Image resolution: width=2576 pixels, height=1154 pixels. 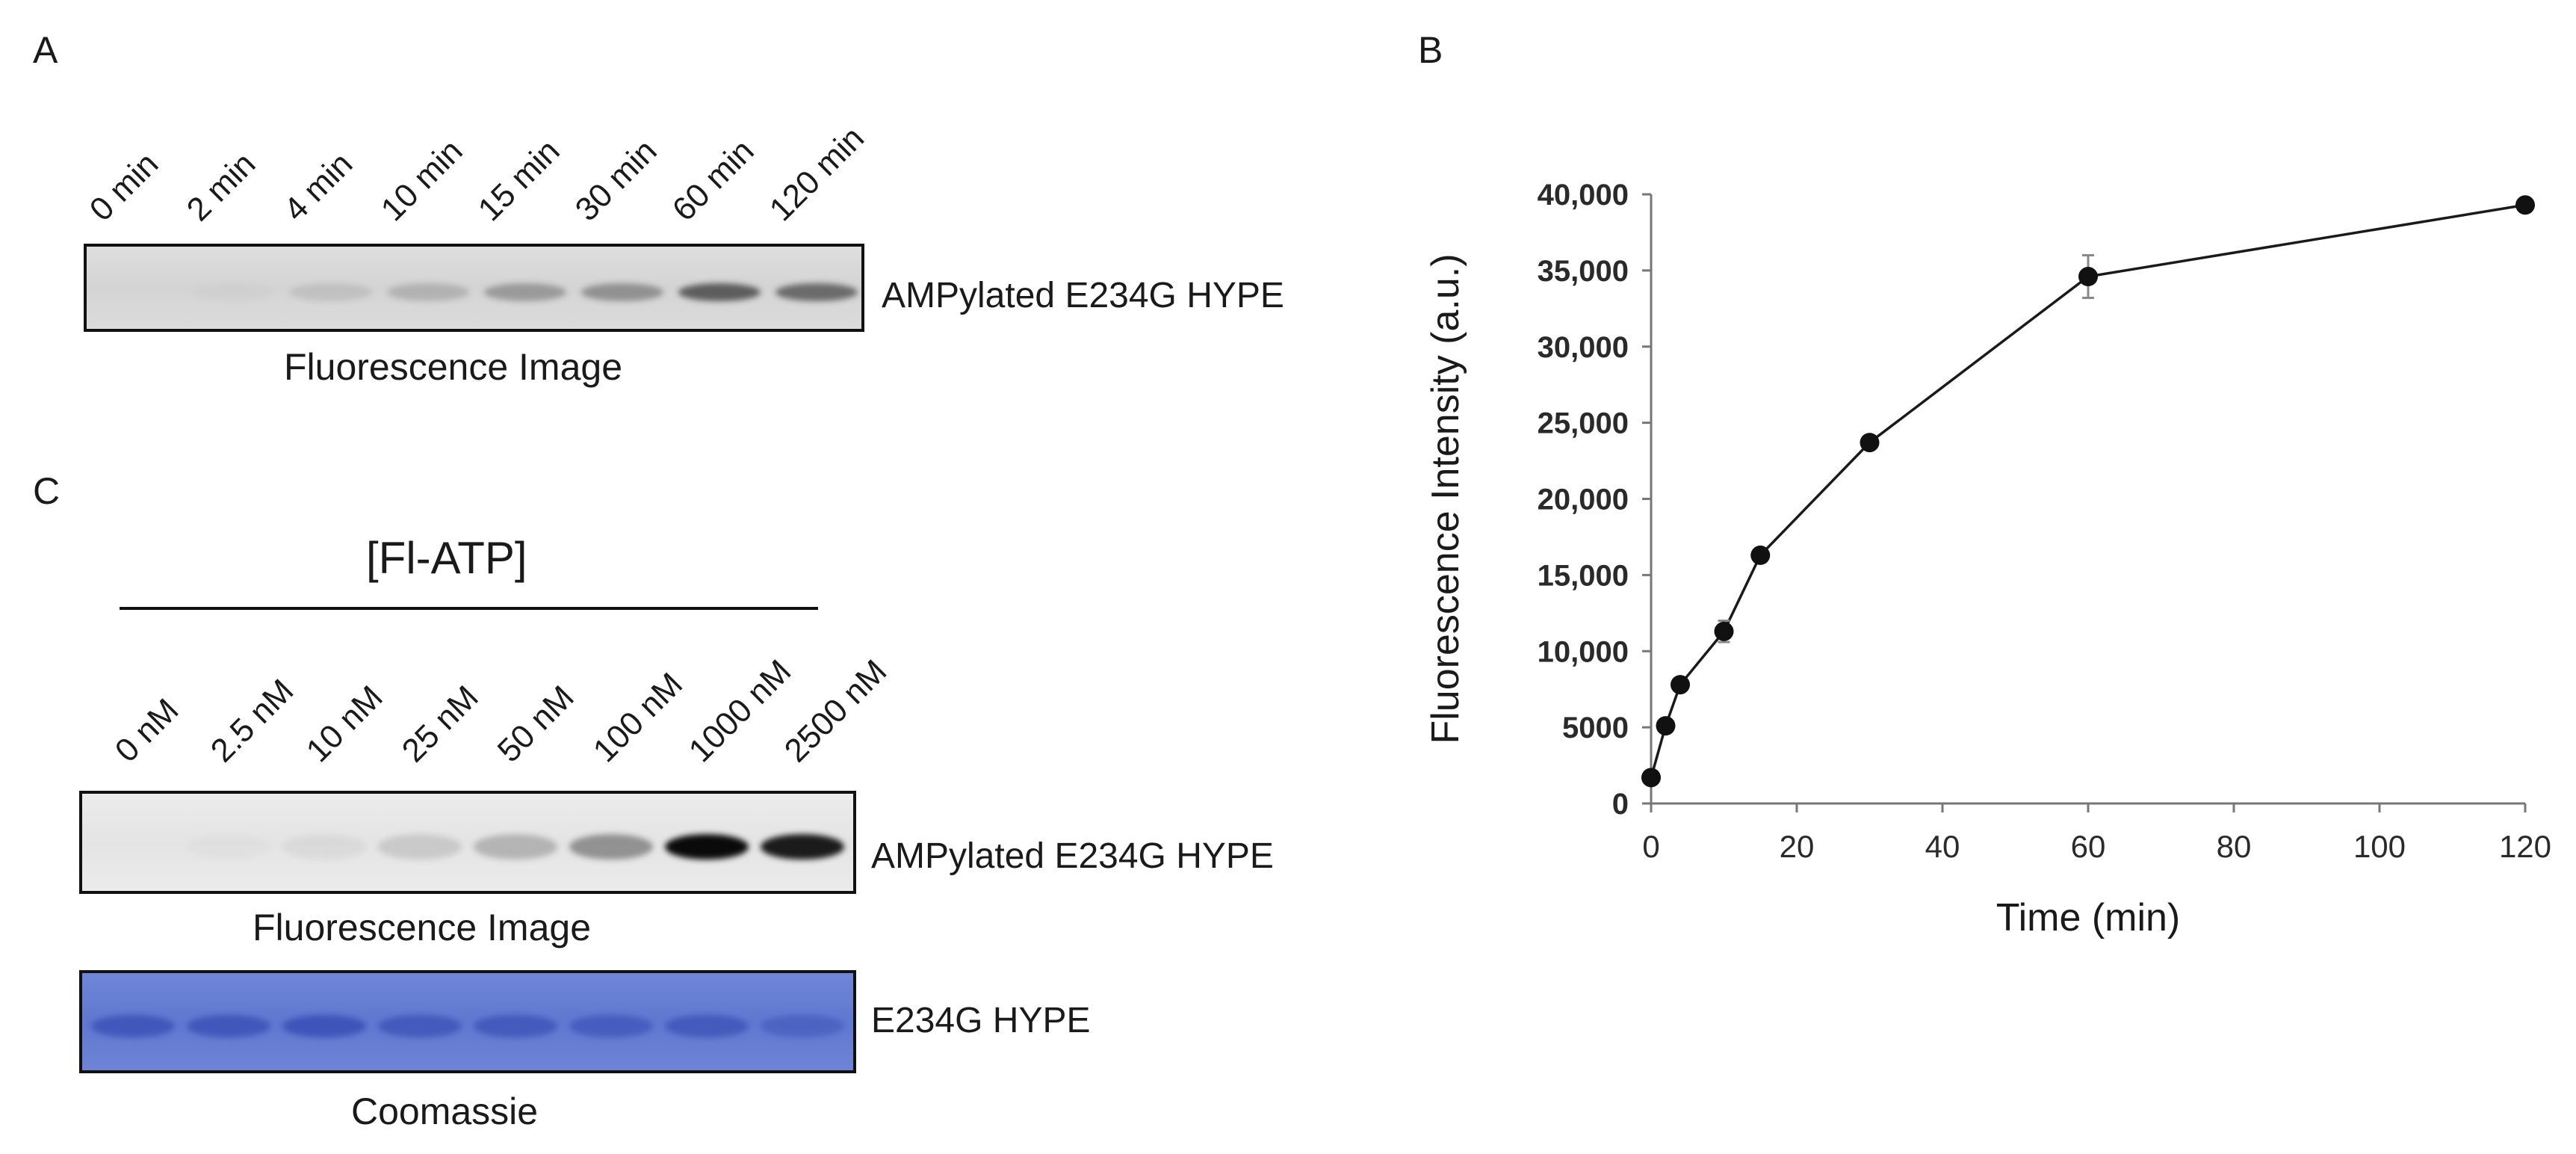 I want to click on chart-y-axis-label: Fluorescence Intensity (a.u.), so click(x=1445, y=499).